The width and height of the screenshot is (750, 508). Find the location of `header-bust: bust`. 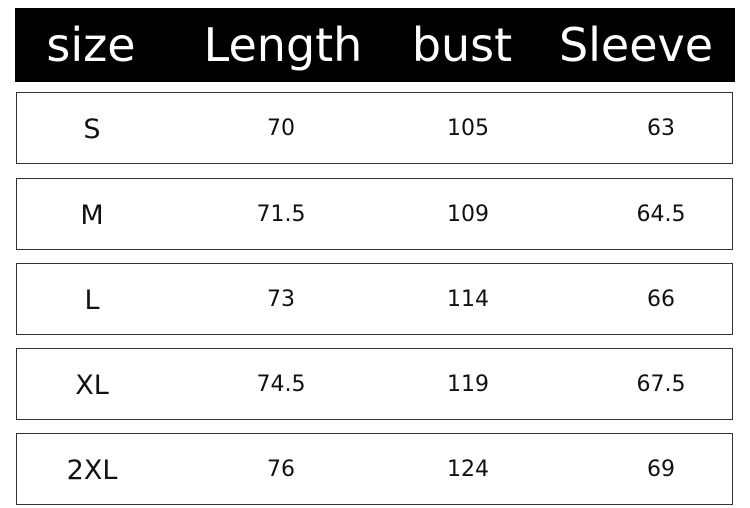

header-bust: bust is located at coordinates (462, 45).